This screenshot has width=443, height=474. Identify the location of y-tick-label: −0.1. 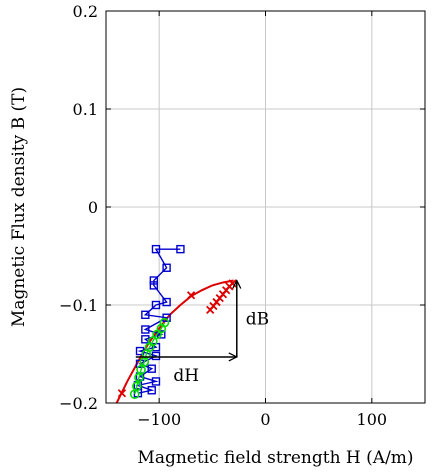
(78, 305).